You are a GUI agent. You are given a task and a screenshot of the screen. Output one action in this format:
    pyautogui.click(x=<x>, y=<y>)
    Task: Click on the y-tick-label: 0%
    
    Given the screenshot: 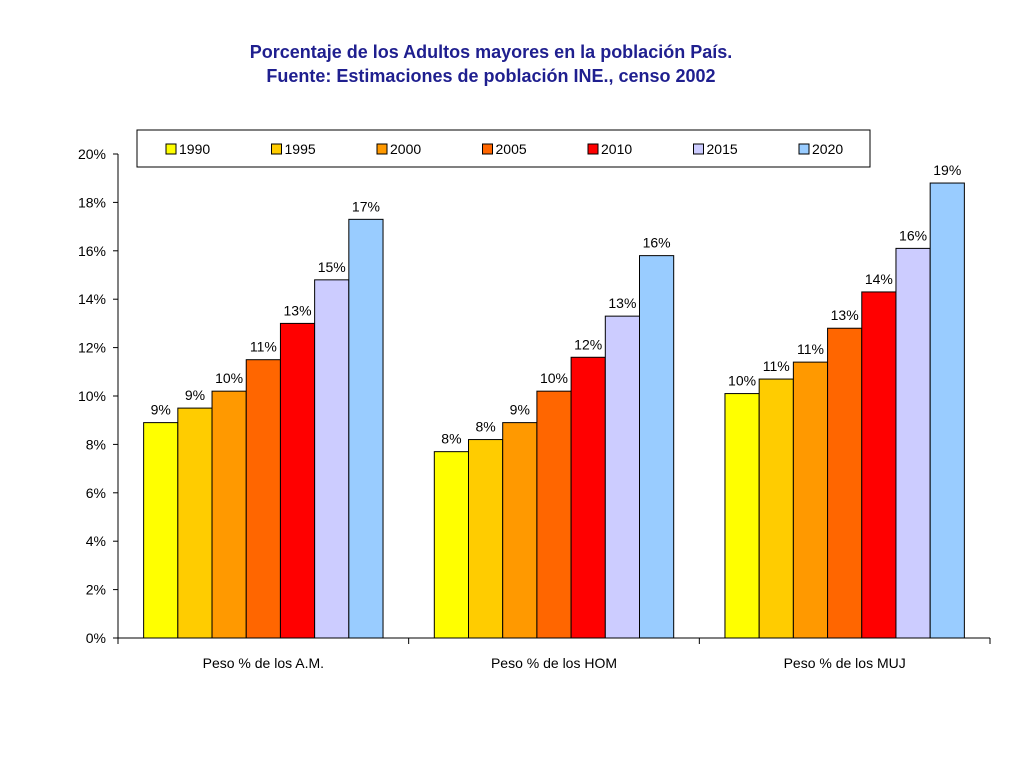 What is the action you would take?
    pyautogui.click(x=96, y=638)
    